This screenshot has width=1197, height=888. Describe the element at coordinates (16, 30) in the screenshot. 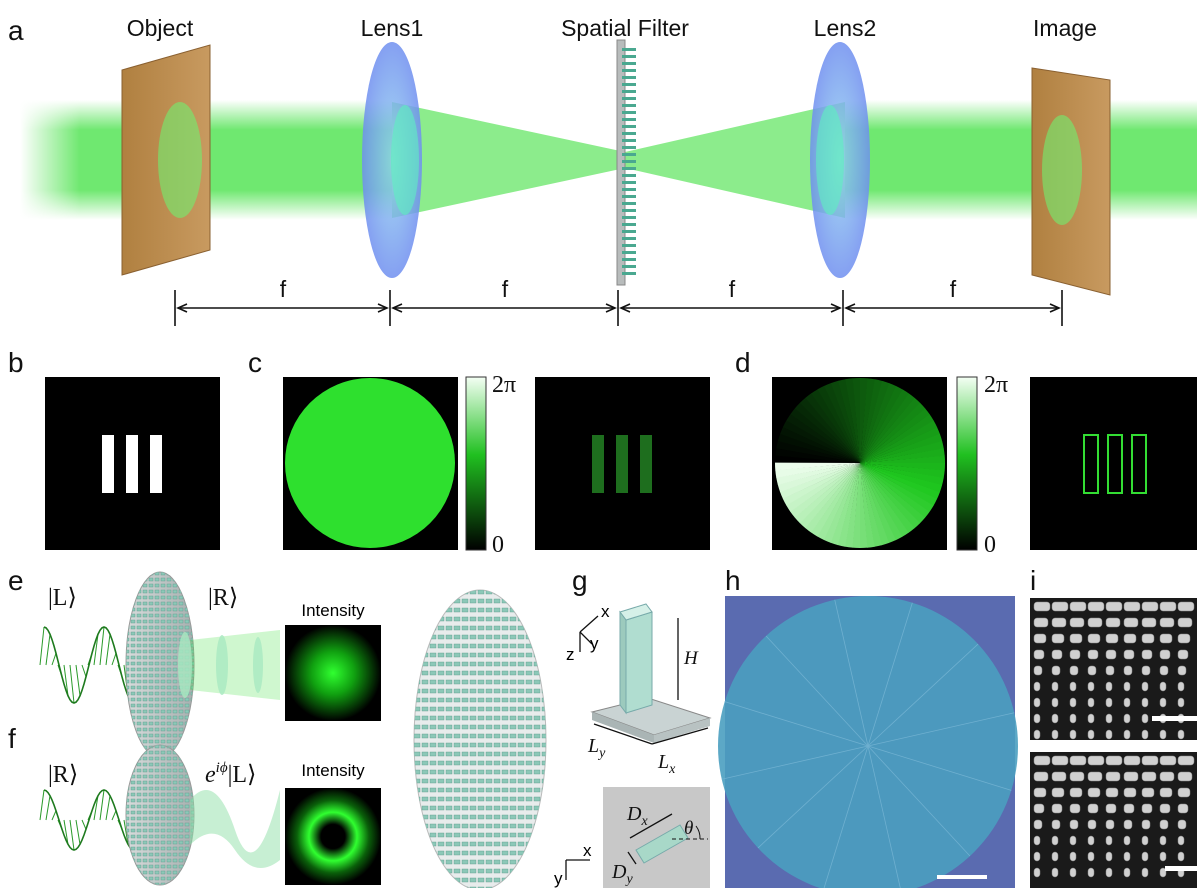

I see `panel-letter: a` at that location.